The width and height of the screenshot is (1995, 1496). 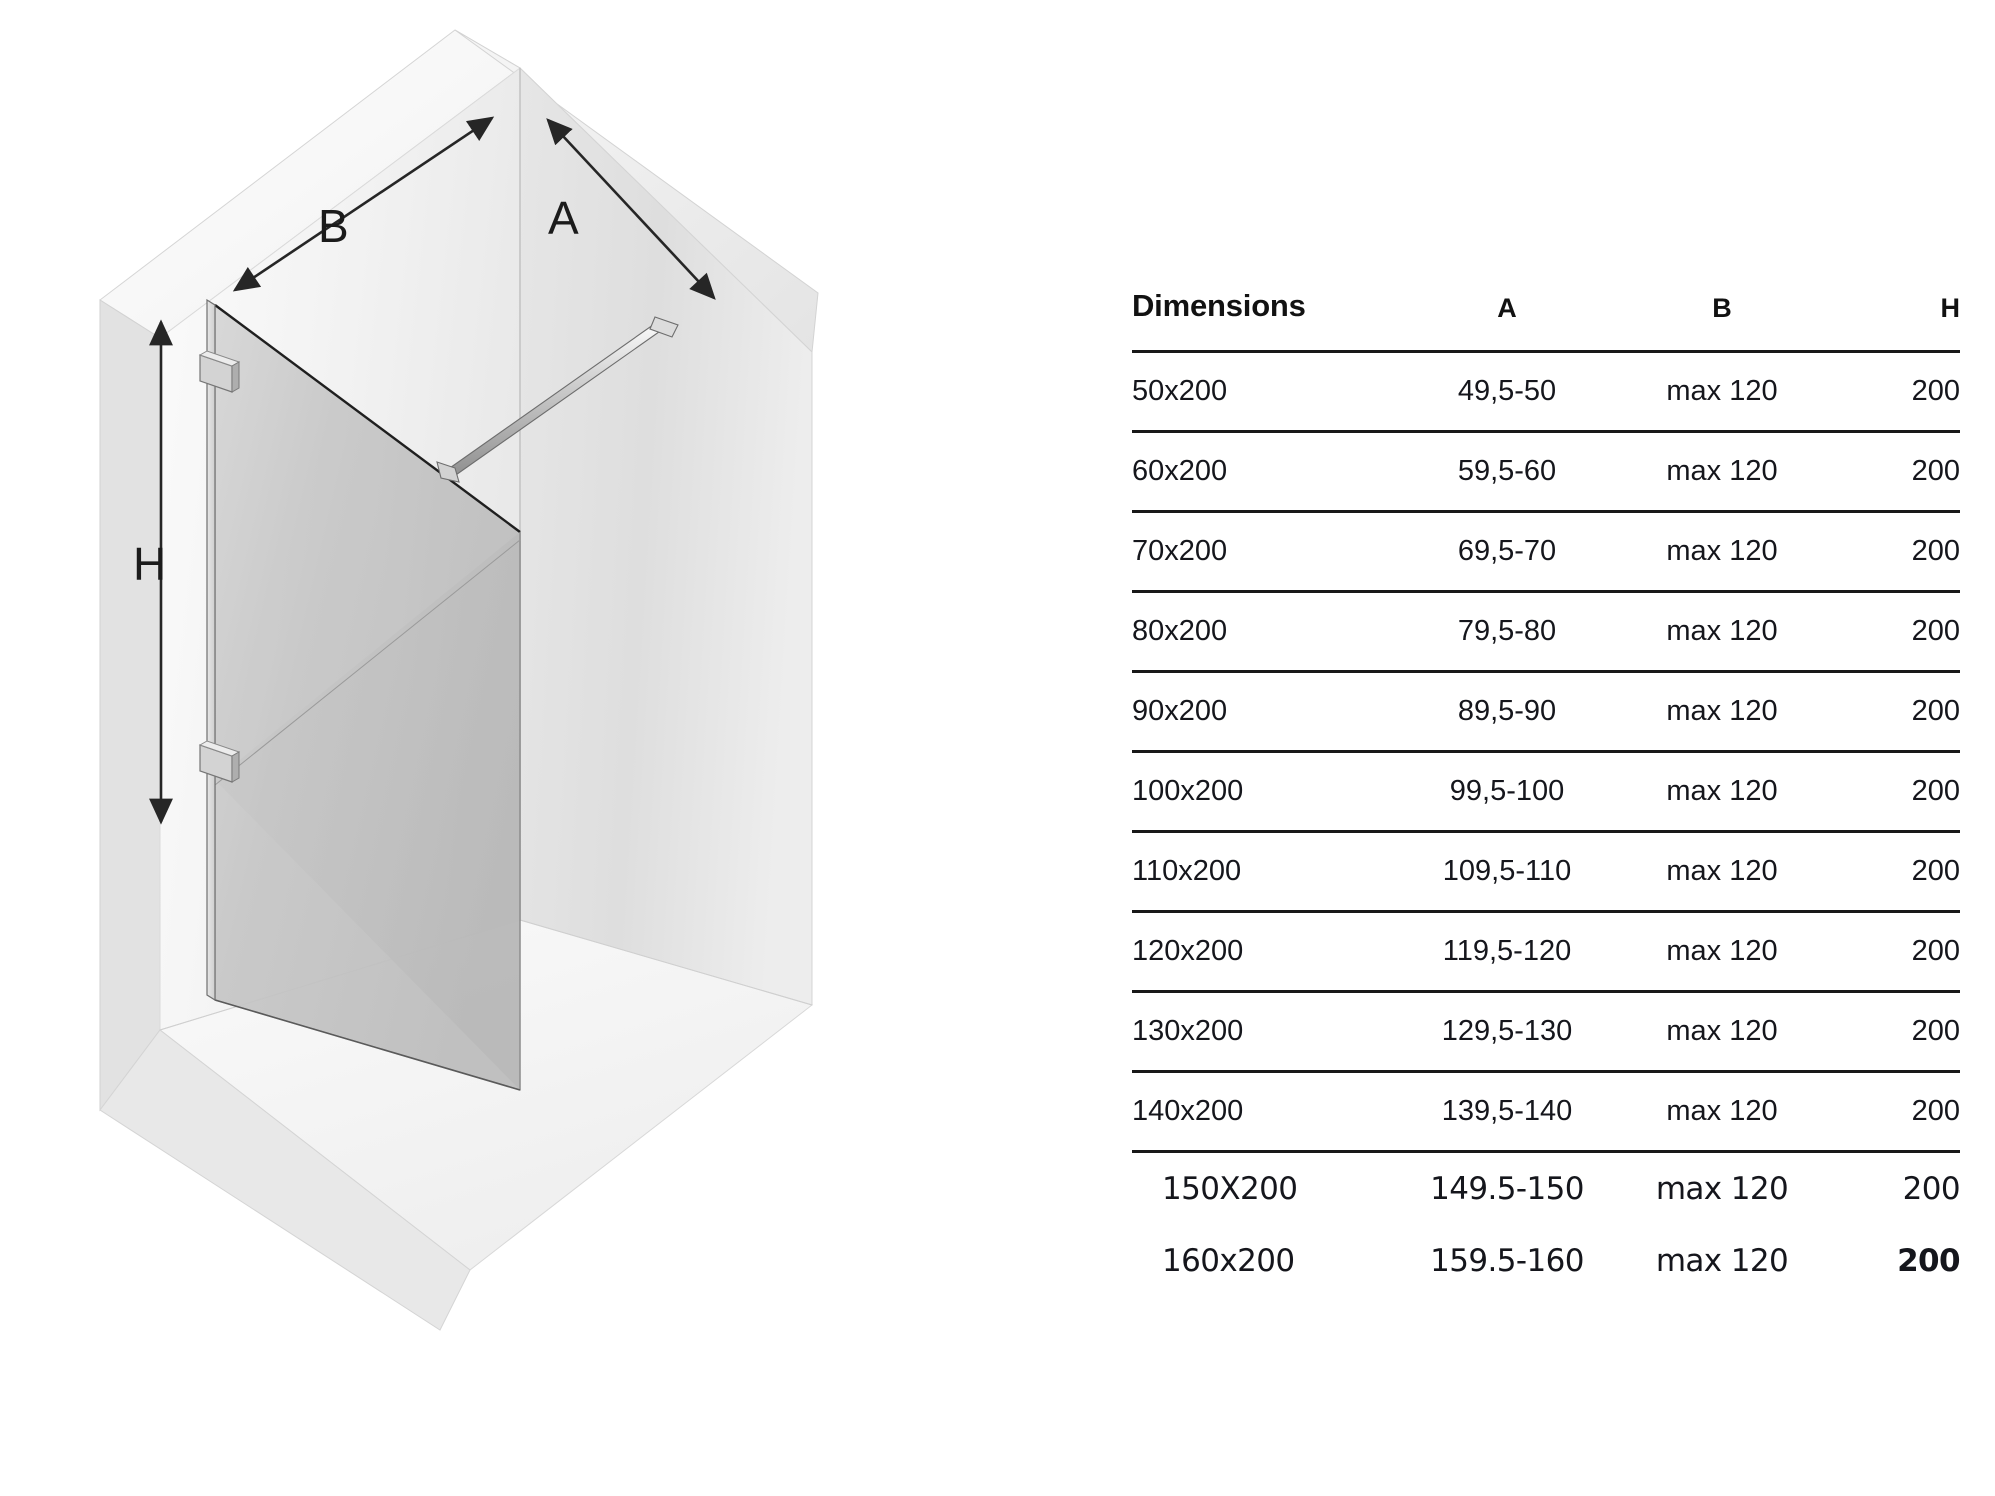 What do you see at coordinates (631, 209) in the screenshot?
I see `dimension-line-a` at bounding box center [631, 209].